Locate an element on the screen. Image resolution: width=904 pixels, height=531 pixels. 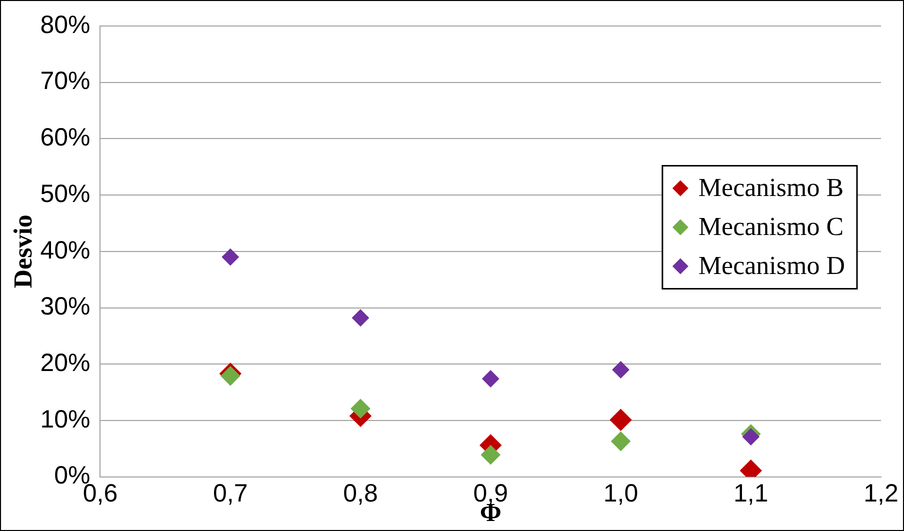
y-tick-label: 30% is located at coordinates (65, 306).